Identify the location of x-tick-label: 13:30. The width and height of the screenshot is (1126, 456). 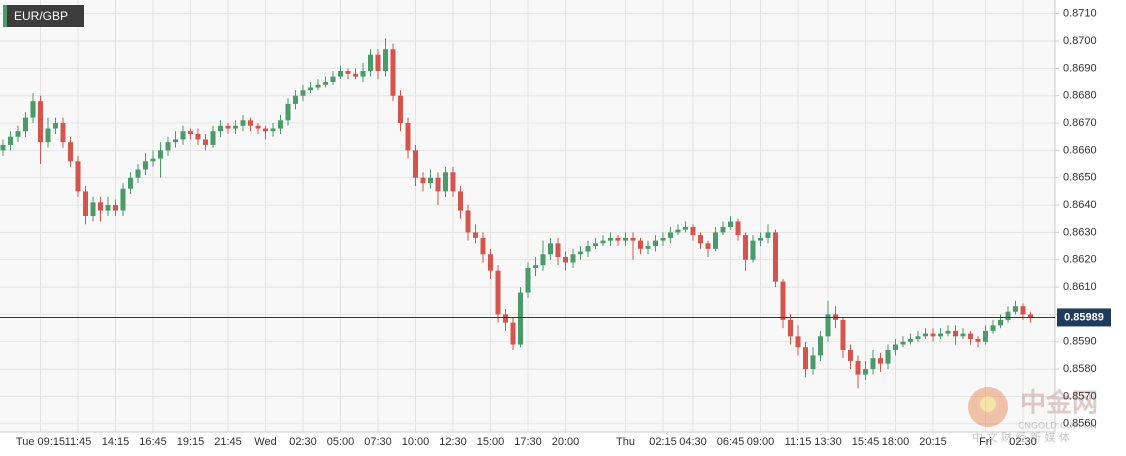
(828, 442).